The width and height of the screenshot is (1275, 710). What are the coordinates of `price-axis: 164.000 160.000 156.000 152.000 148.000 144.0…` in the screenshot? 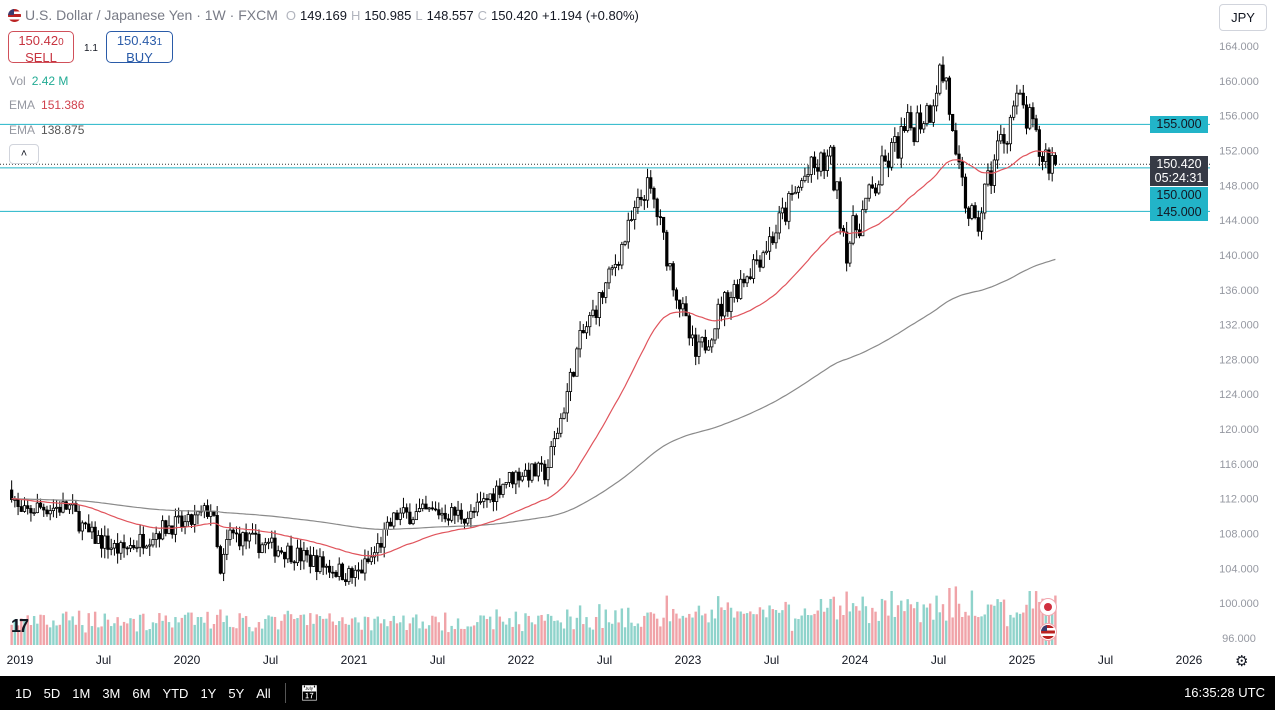 It's located at (1239, 343).